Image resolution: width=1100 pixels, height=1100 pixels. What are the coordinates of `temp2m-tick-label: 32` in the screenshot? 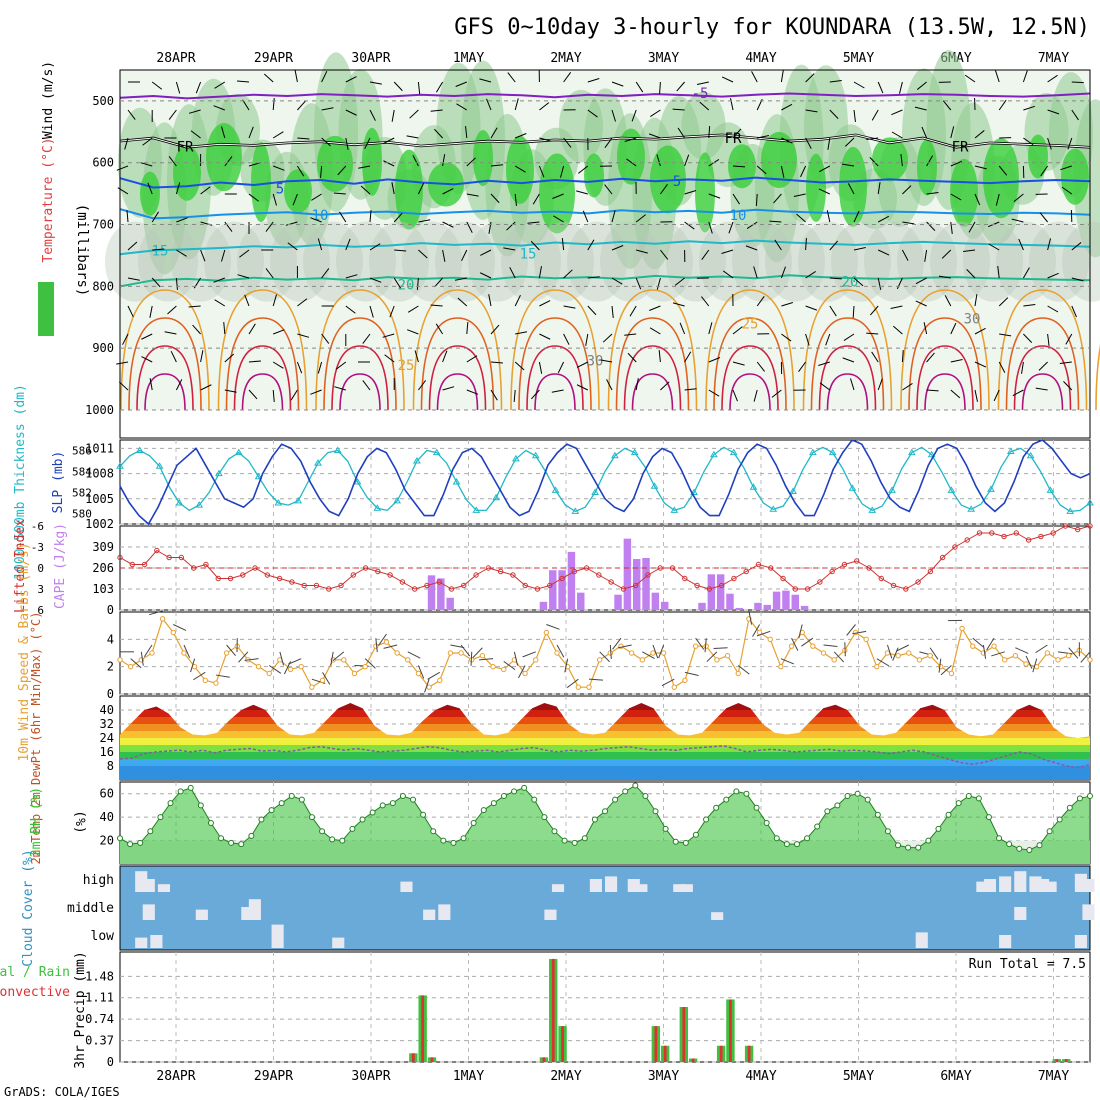 It's located at (107, 724).